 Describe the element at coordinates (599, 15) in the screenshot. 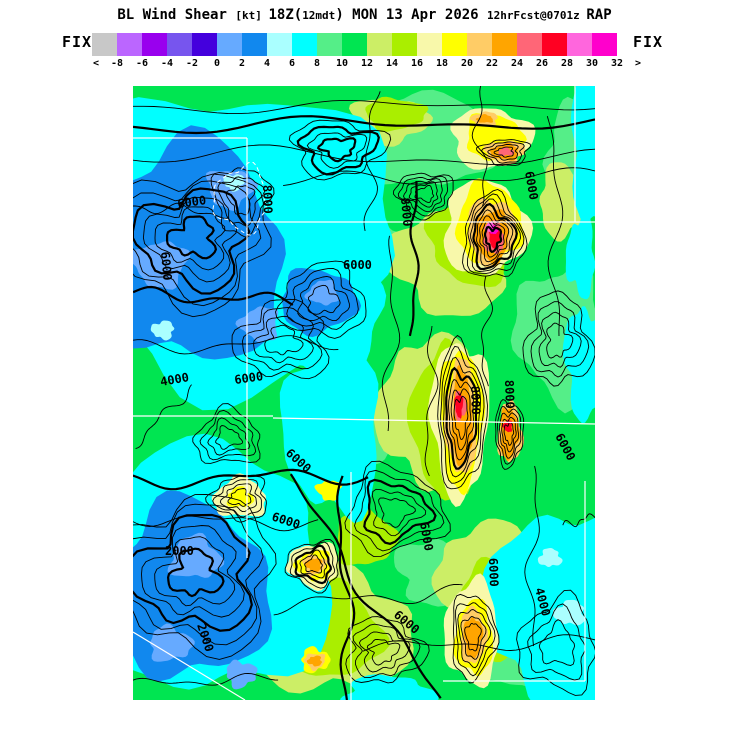

I see `title-segment: RAP` at that location.